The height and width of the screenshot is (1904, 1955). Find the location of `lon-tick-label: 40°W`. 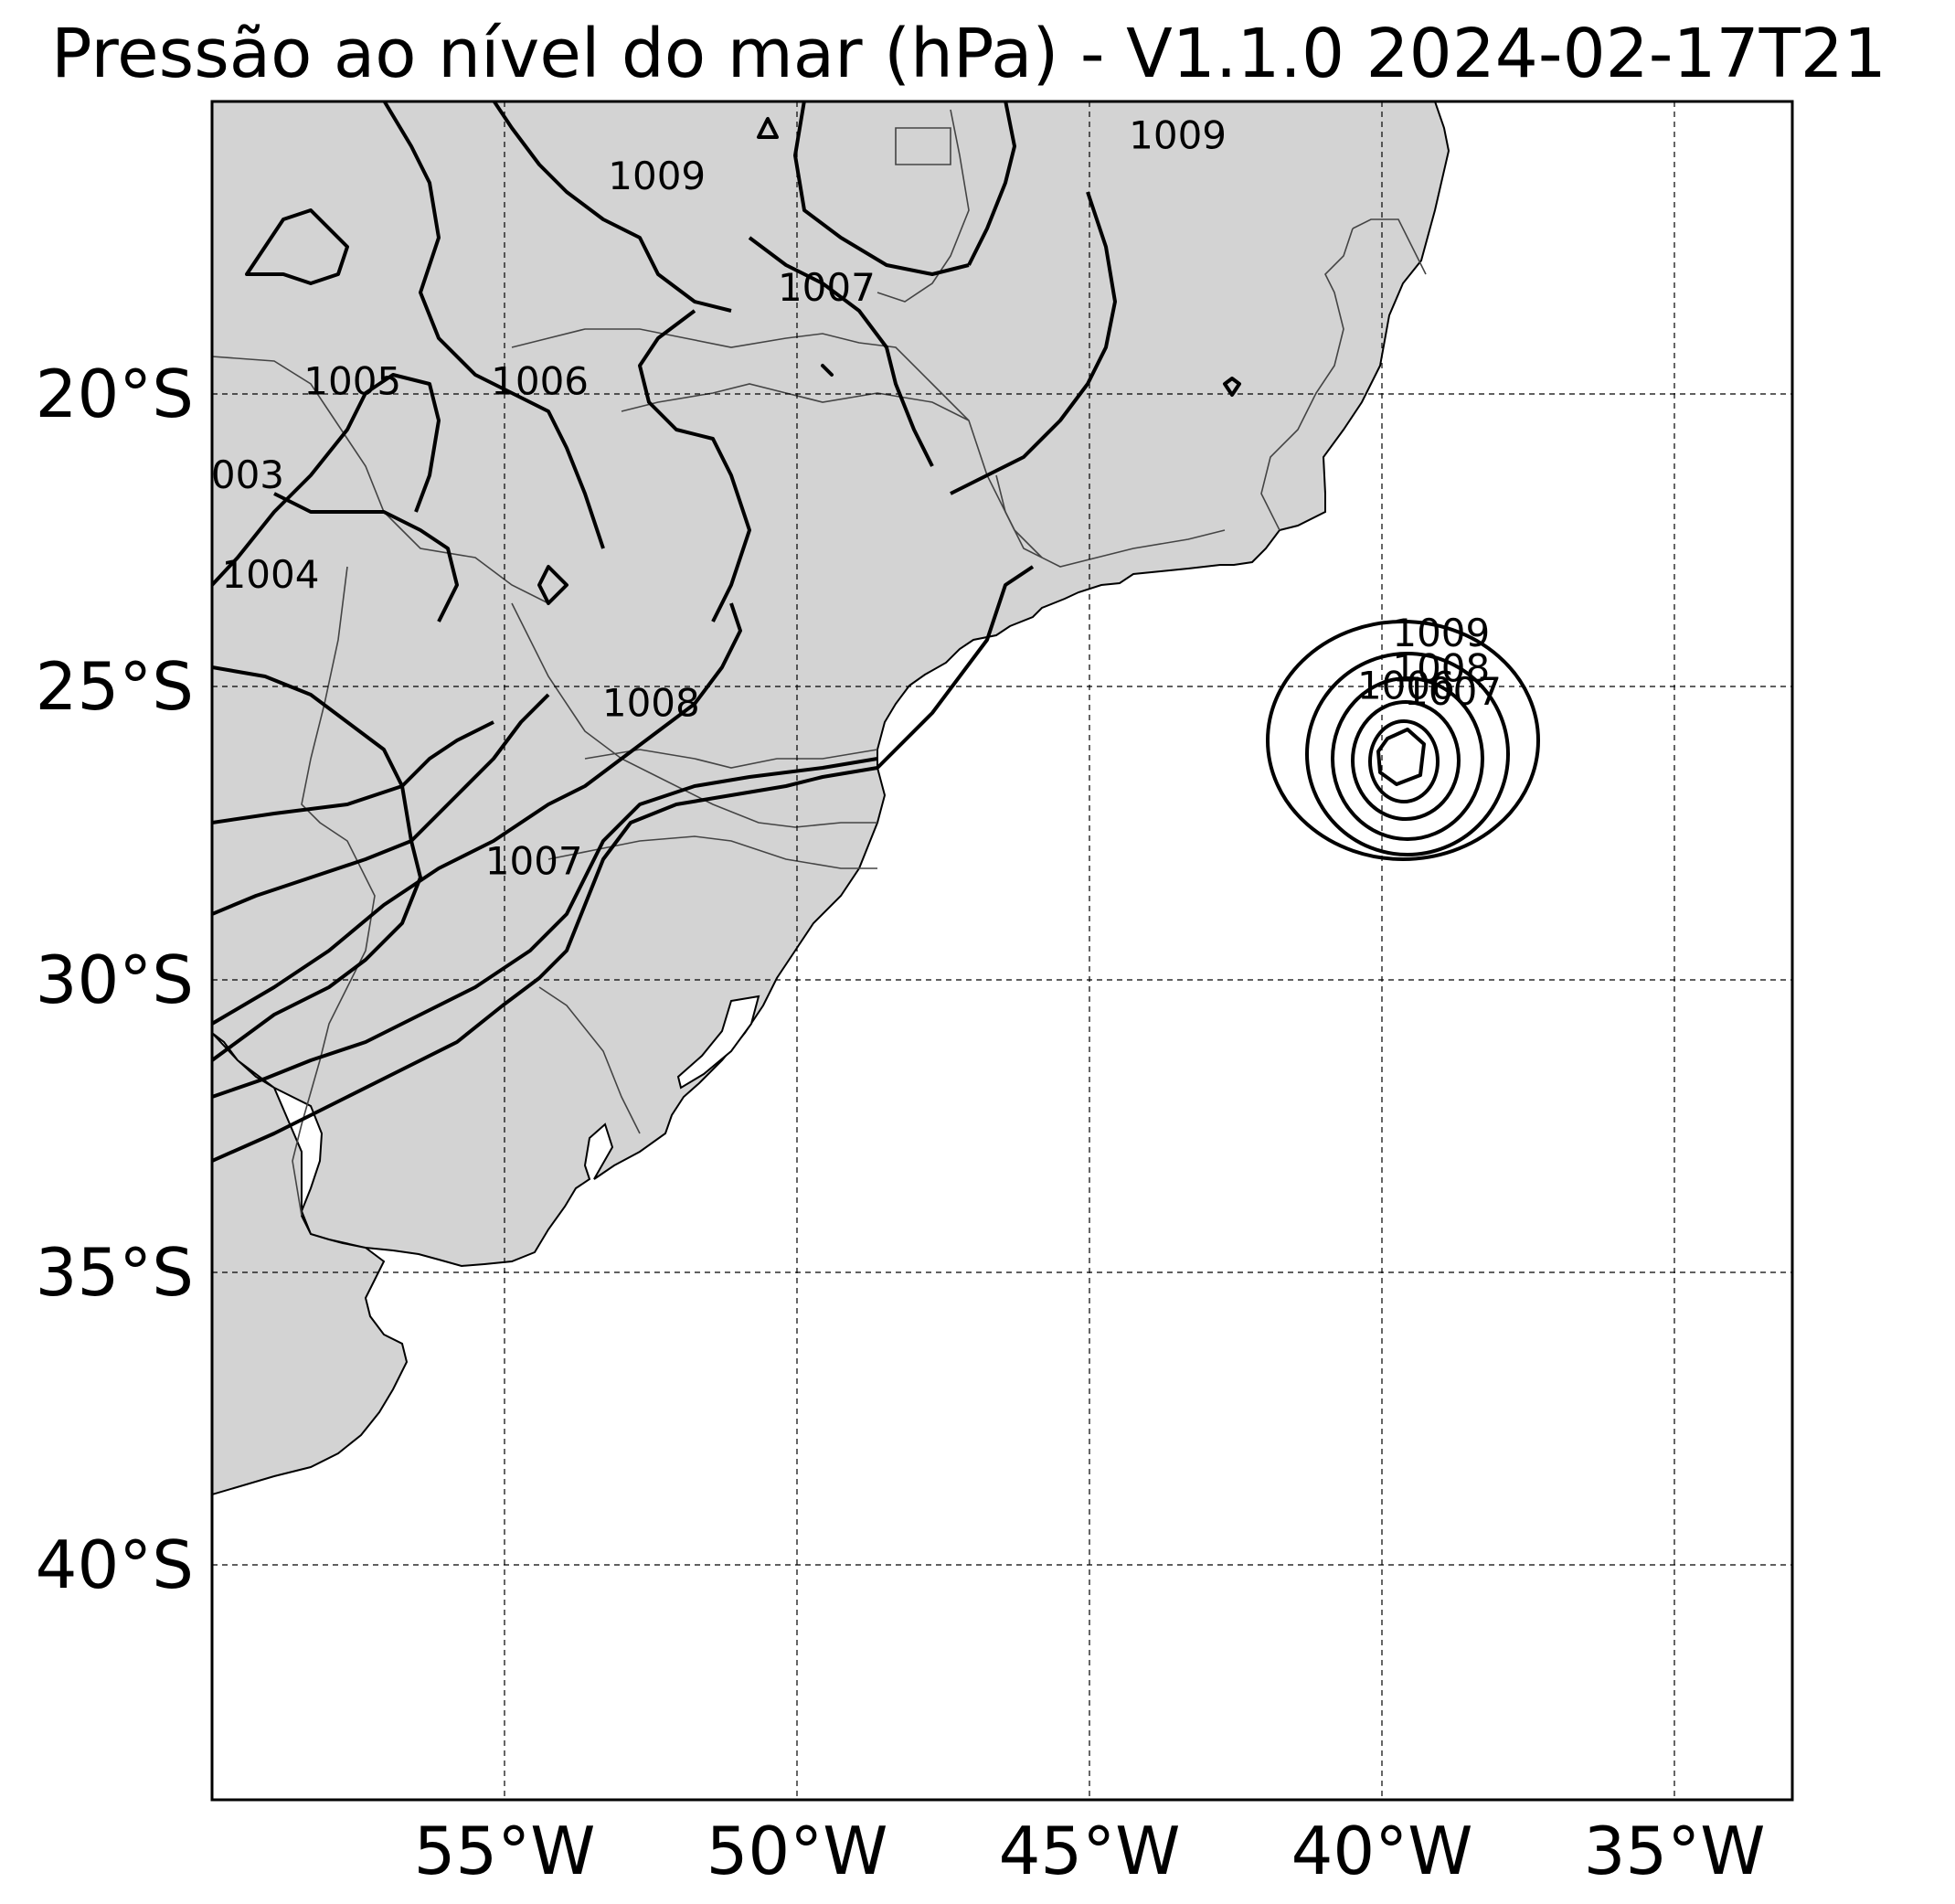

lon-tick-label: 40°W is located at coordinates (1382, 1851).